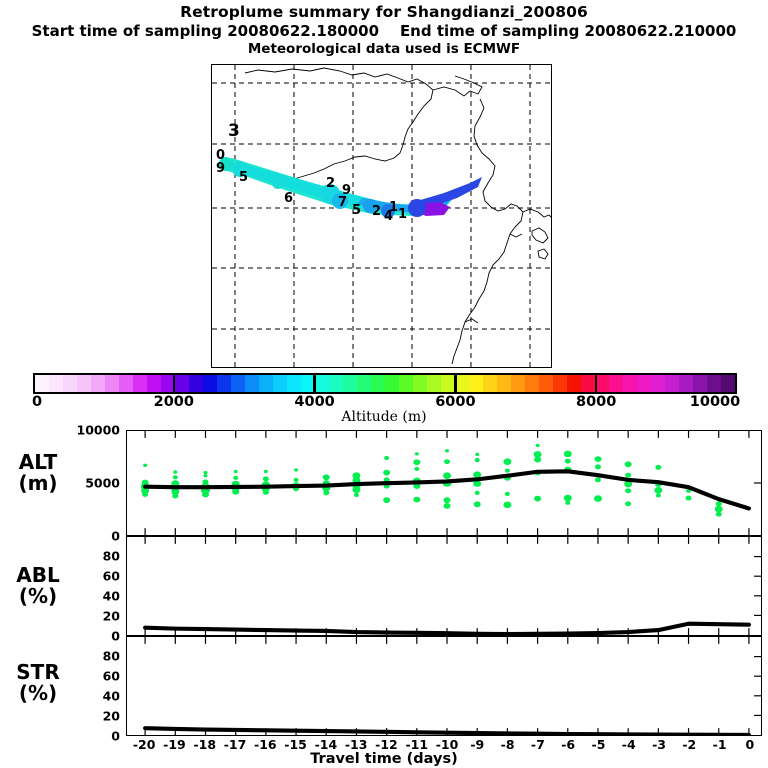 This screenshot has width=768, height=768. I want to click on y-tick-label: 80, so click(111, 656).